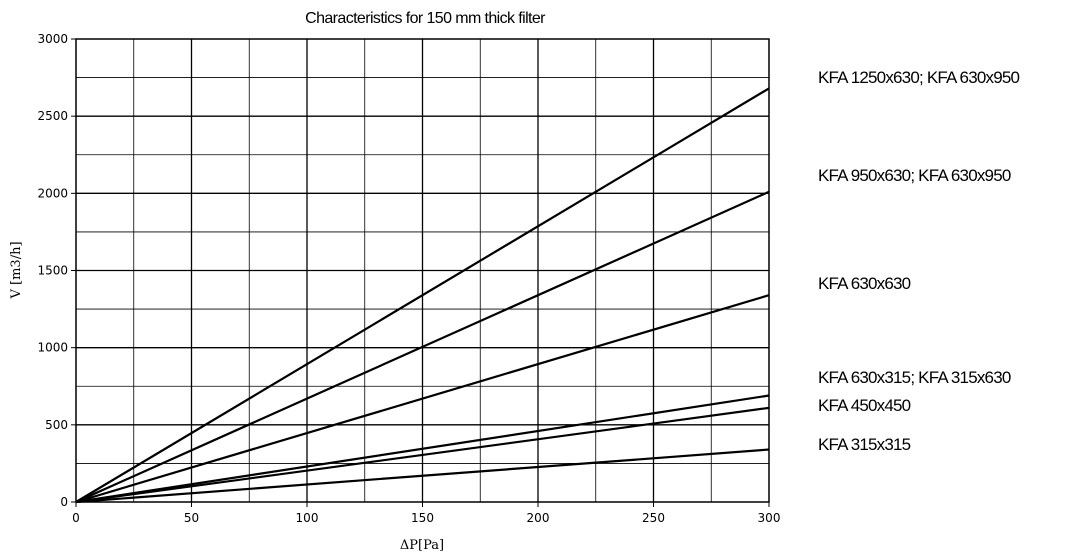 The width and height of the screenshot is (1076, 552). What do you see at coordinates (919, 77) in the screenshot?
I see `series-label: KFA 1250x630; KFA 630x950` at bounding box center [919, 77].